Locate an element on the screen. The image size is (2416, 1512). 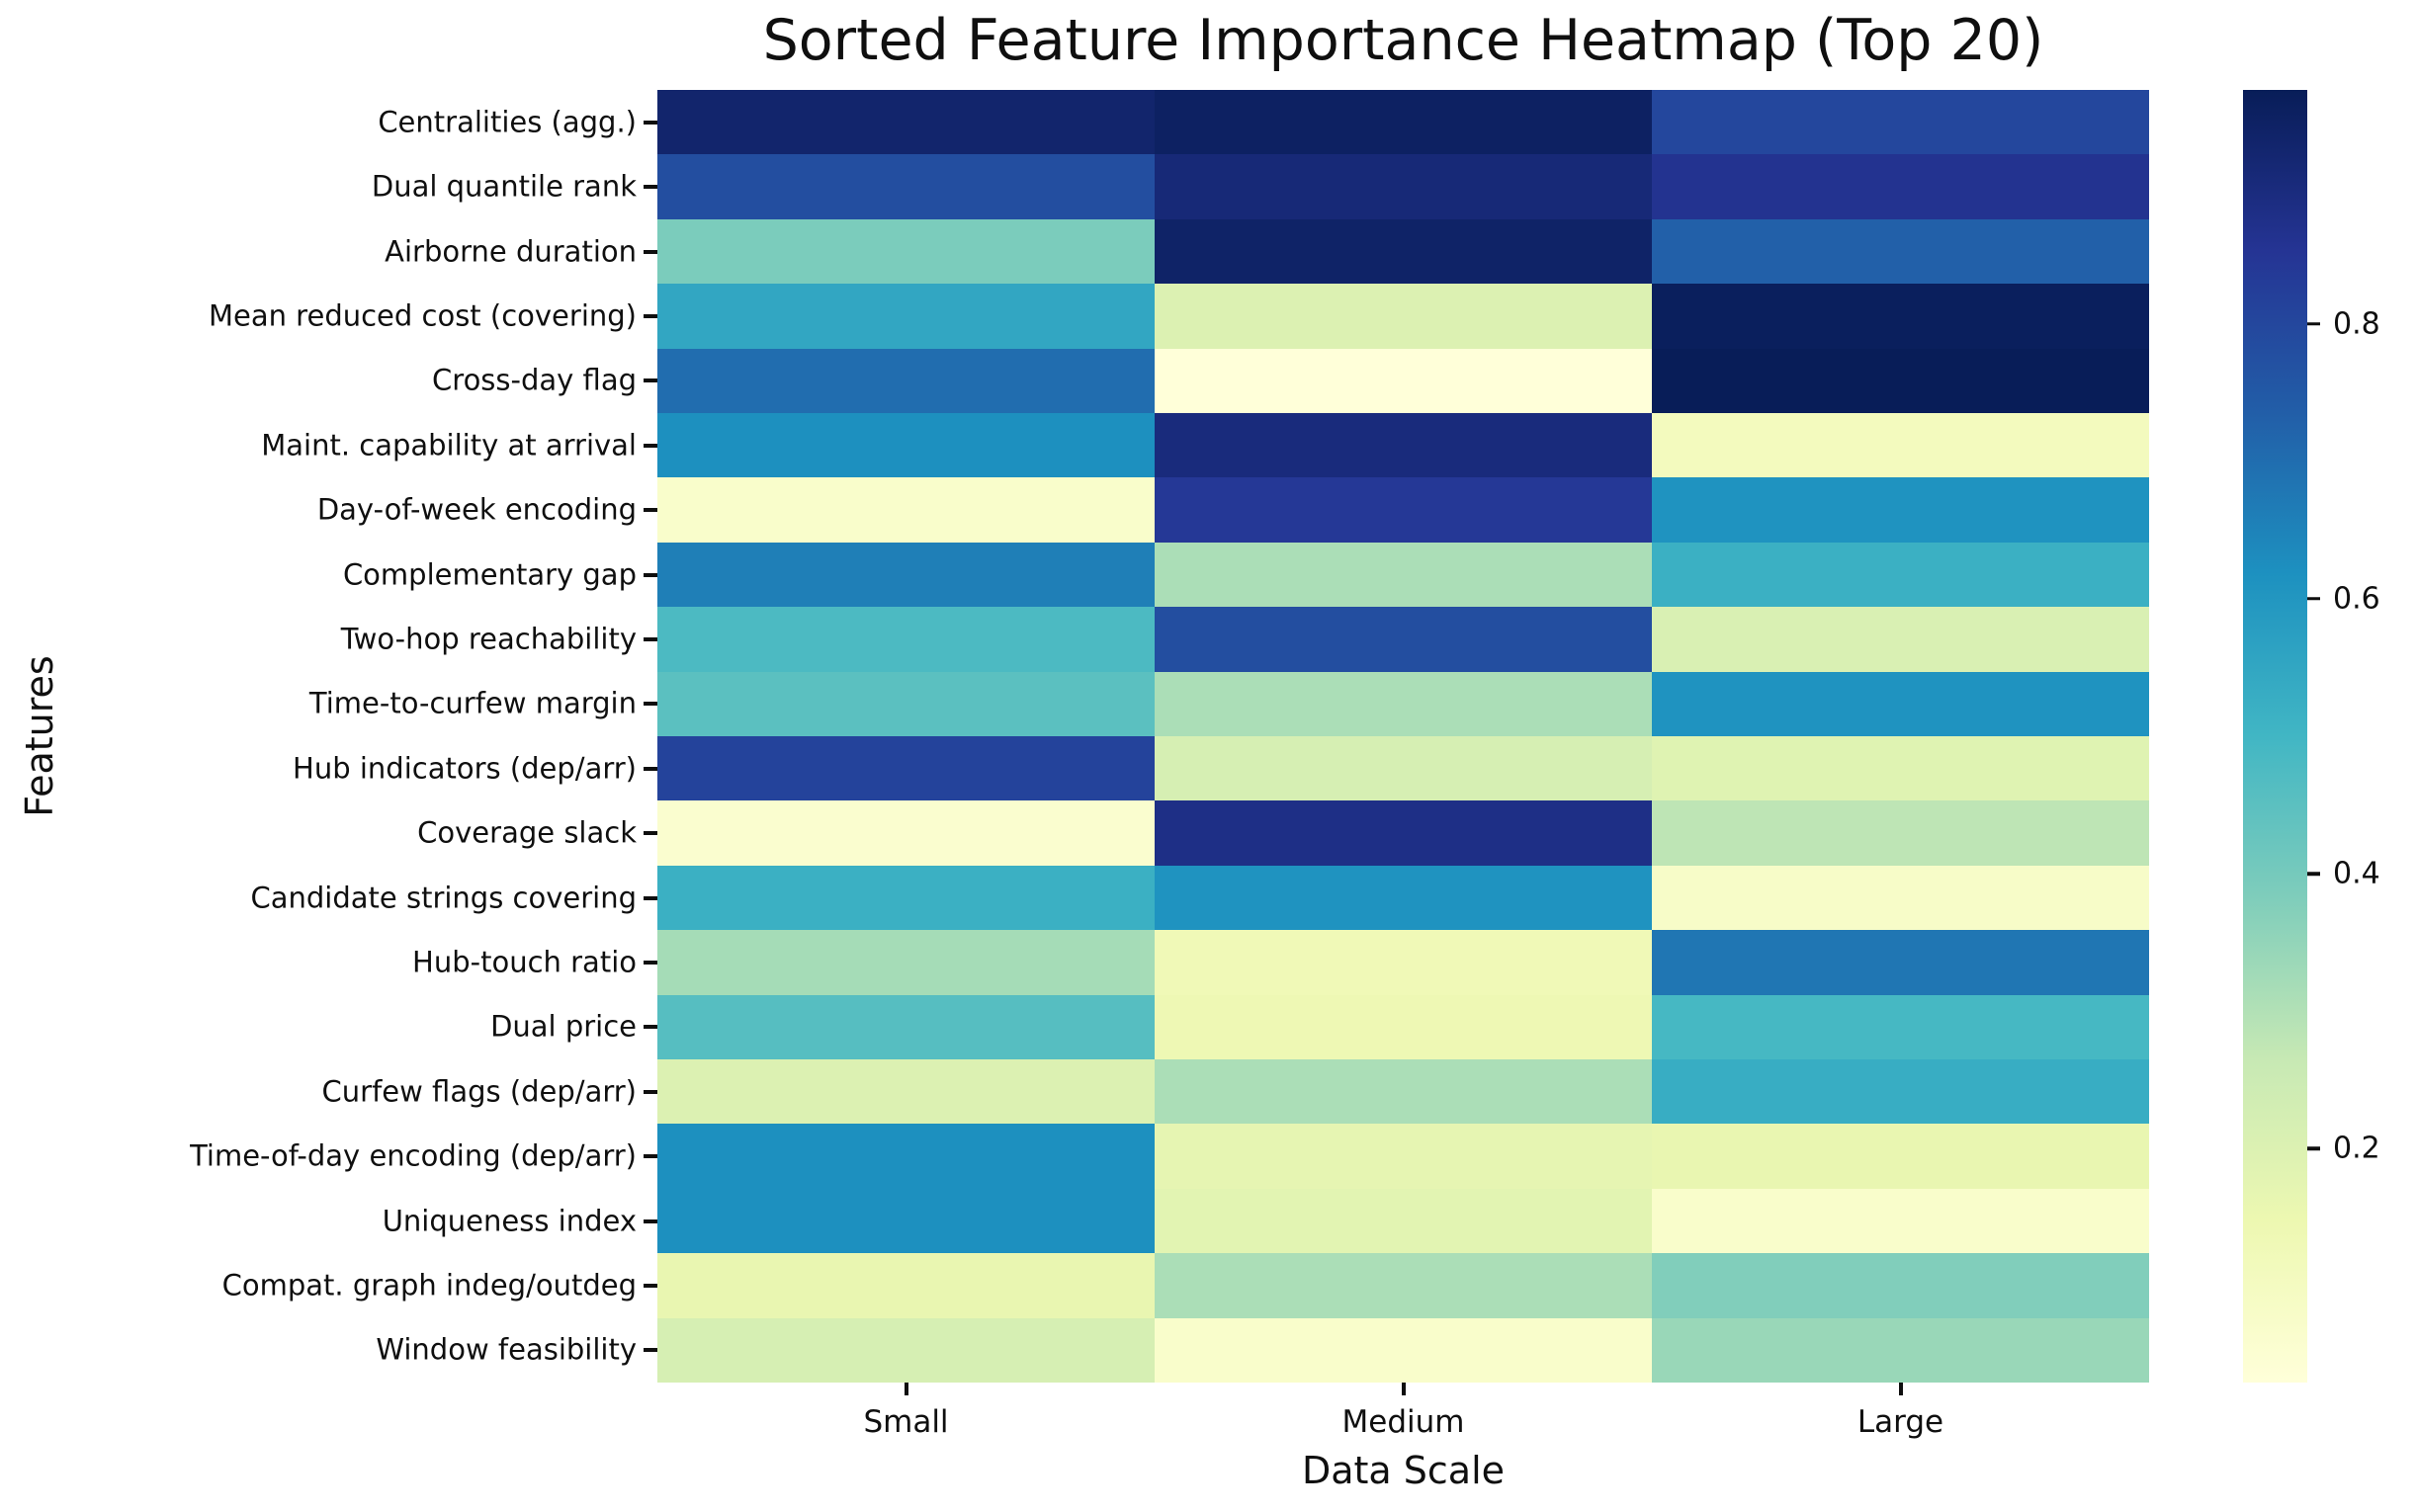
colorbar-tick-label: 0.2 is located at coordinates (2356, 1148).